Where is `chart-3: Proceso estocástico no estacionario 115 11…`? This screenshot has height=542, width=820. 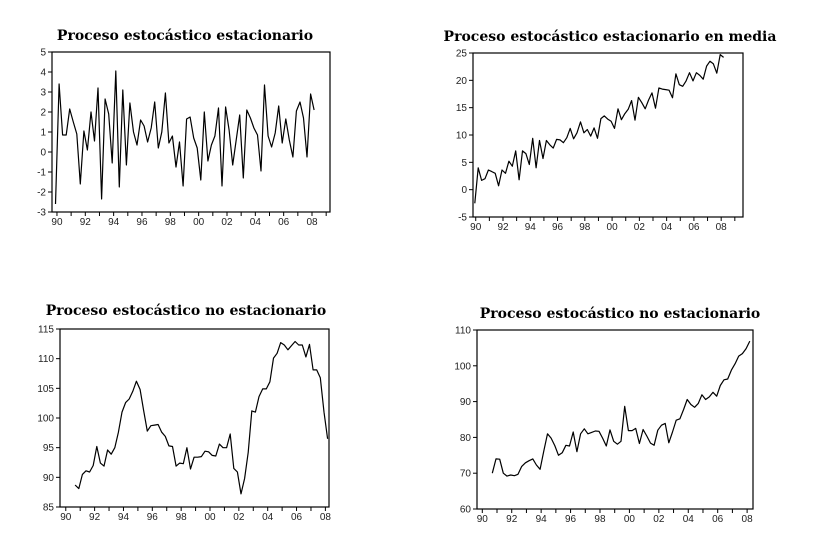
chart-3: Proceso estocástico no estacionario 115 11… is located at coordinates (184, 413).